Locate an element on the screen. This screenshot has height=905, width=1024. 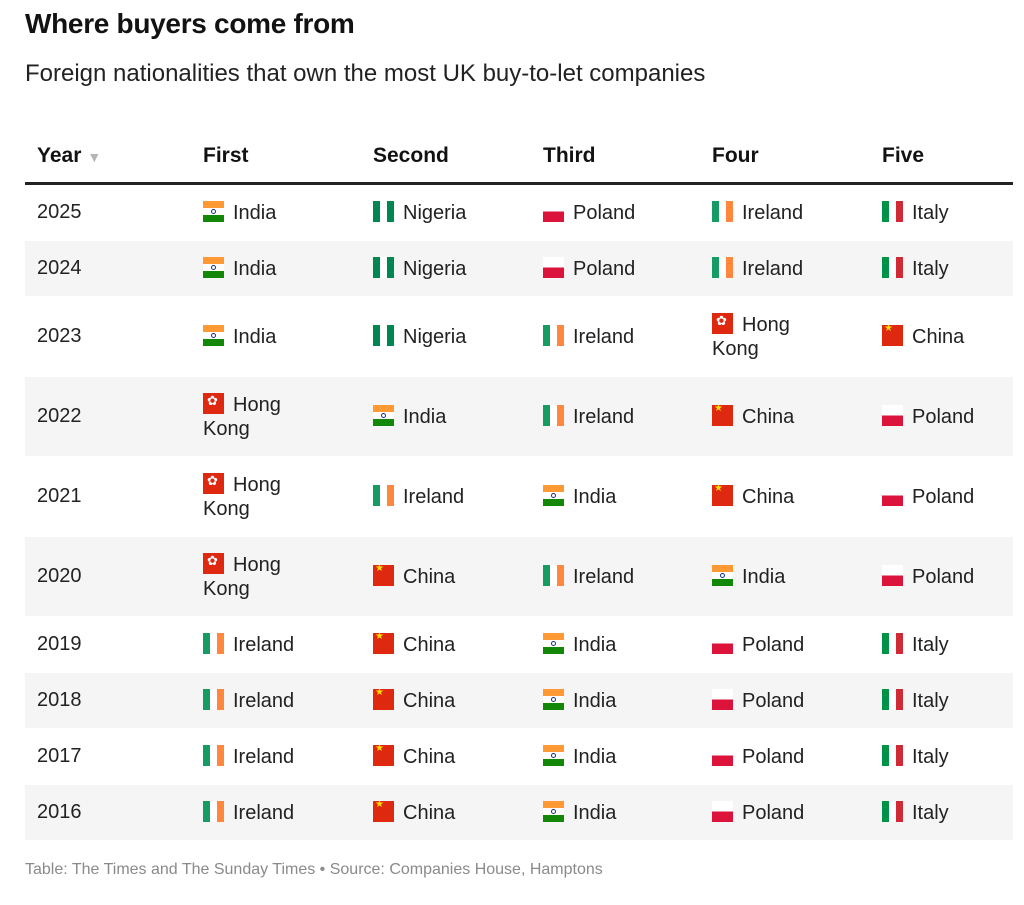
year-cell: 2024 is located at coordinates (108, 268).